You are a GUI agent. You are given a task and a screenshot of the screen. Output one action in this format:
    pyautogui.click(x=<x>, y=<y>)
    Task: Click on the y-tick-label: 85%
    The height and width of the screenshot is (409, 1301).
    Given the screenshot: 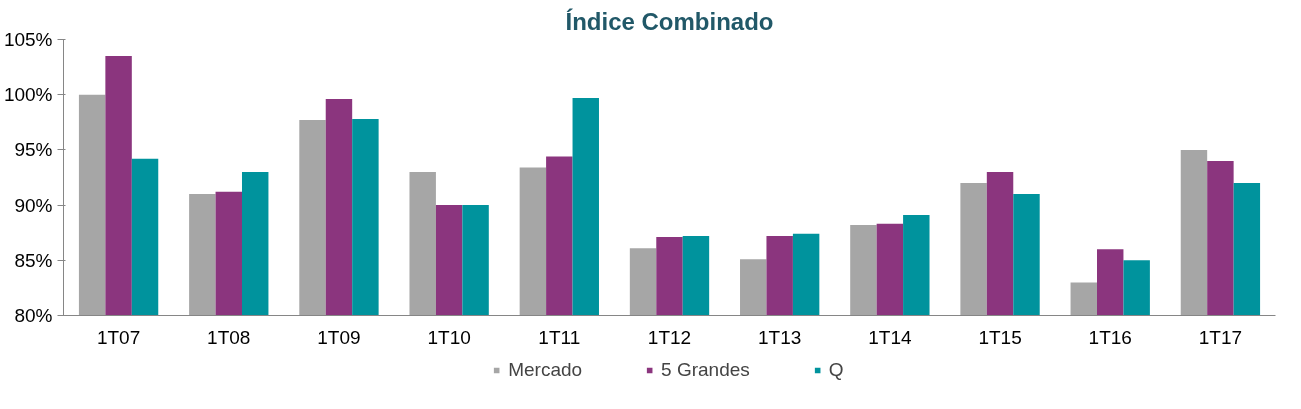 What is the action you would take?
    pyautogui.click(x=33, y=260)
    